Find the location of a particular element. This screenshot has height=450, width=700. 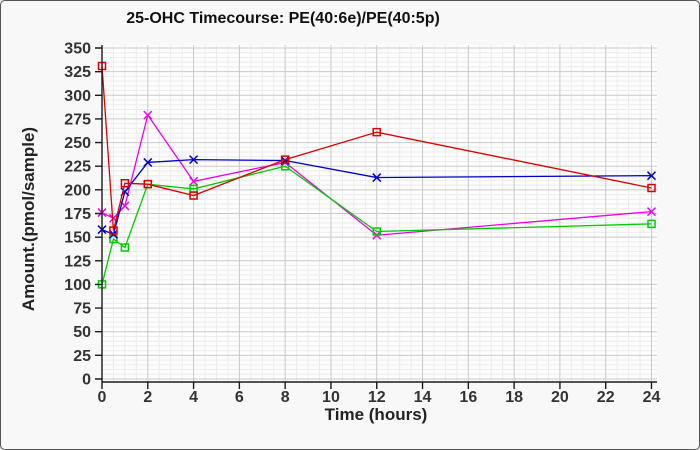

y-tick-label: 75 is located at coordinates (82, 309).